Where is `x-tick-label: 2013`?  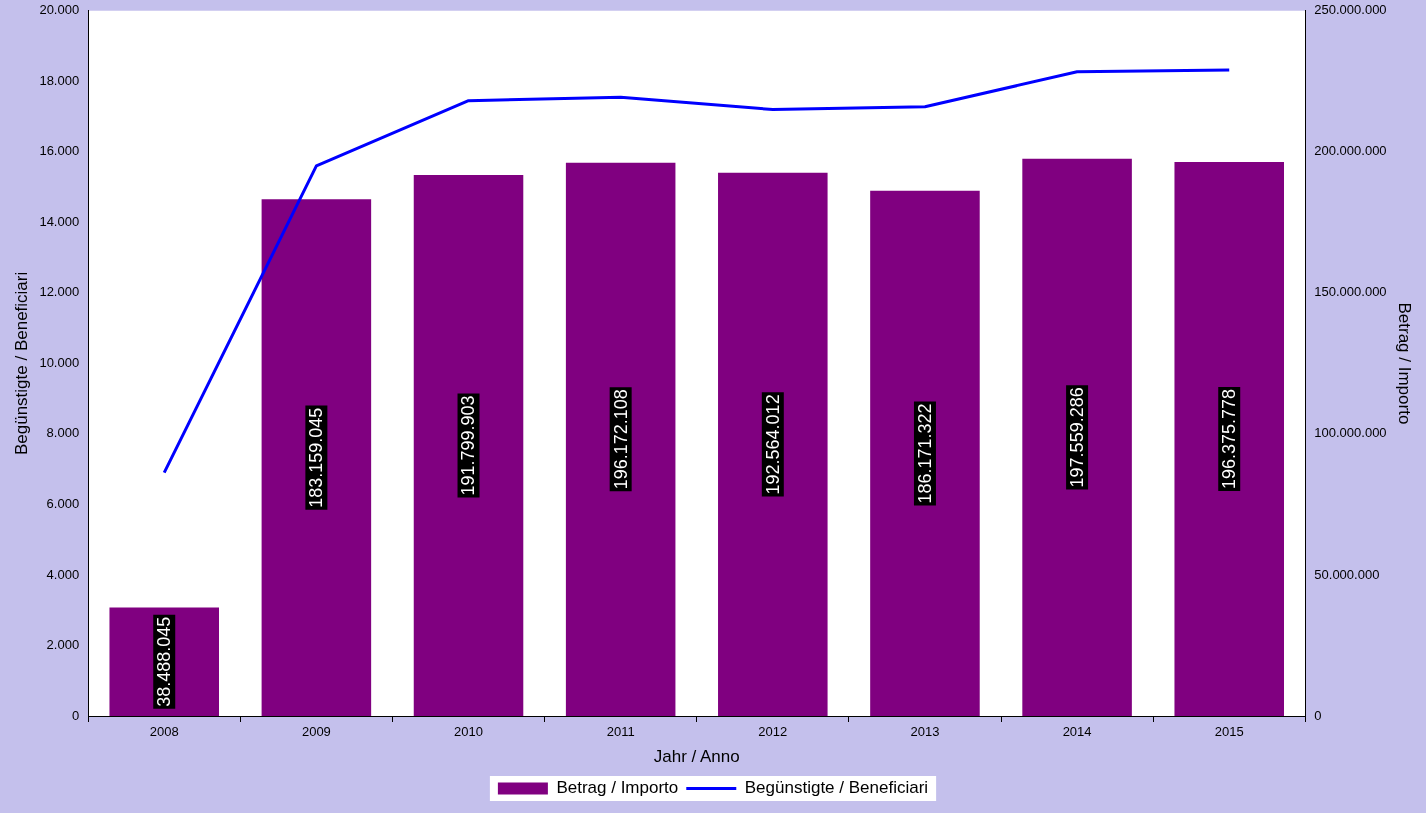
x-tick-label: 2013 is located at coordinates (925, 732).